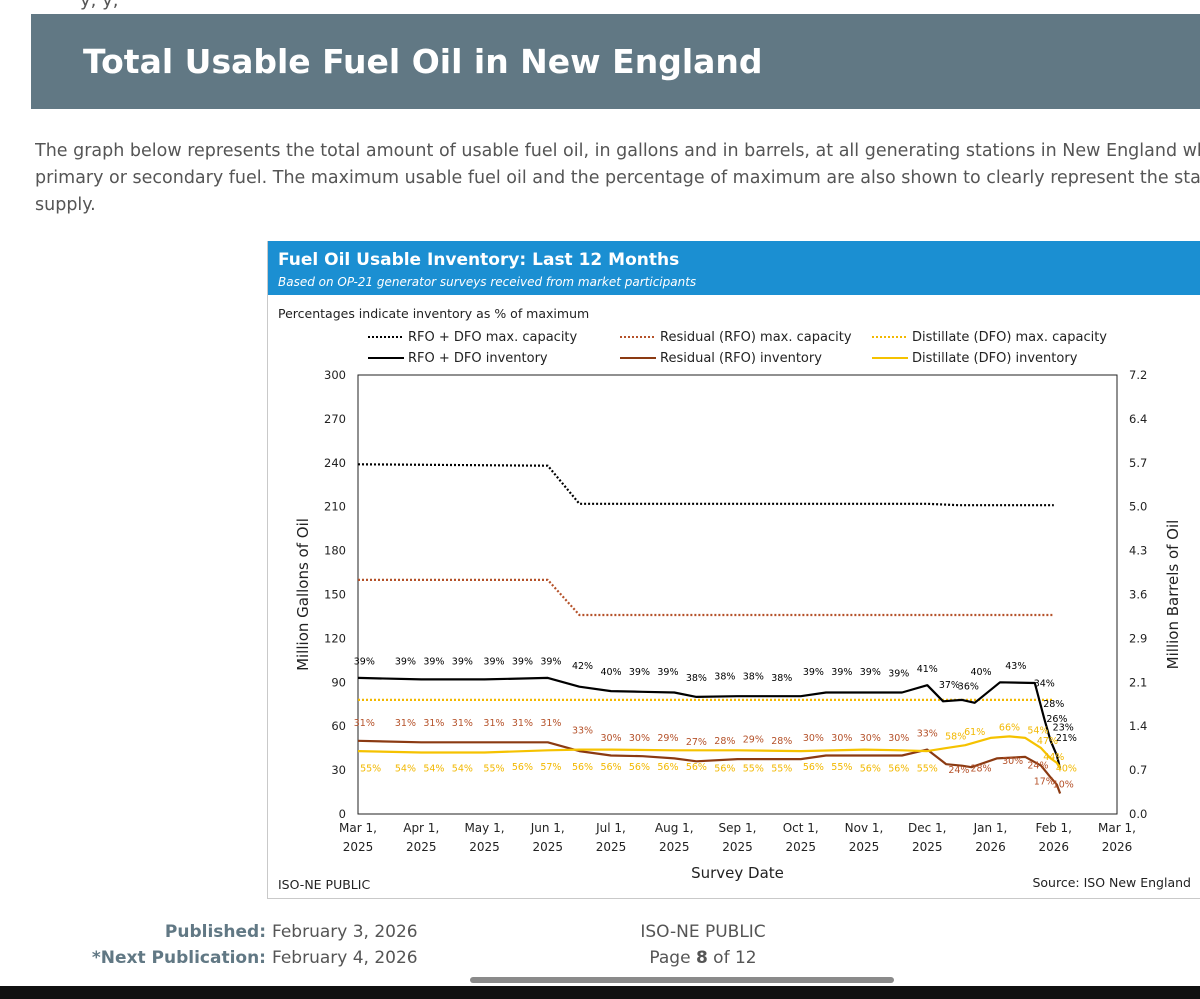  What do you see at coordinates (1063, 785) in the screenshot?
I see `data-label: 10%` at bounding box center [1063, 785].